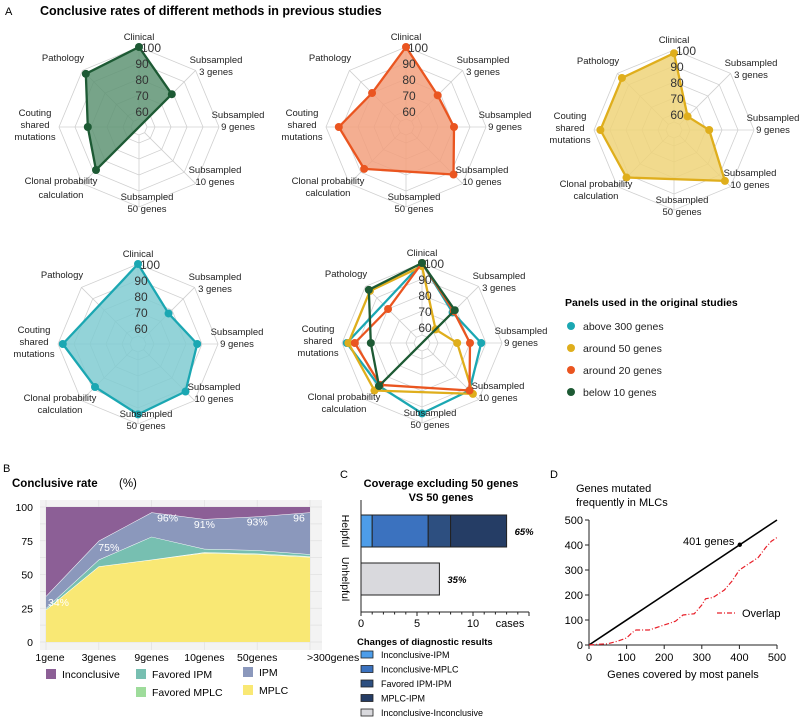  I want to click on radar-legend-title: Panels used in the original studies, so click(651, 303).